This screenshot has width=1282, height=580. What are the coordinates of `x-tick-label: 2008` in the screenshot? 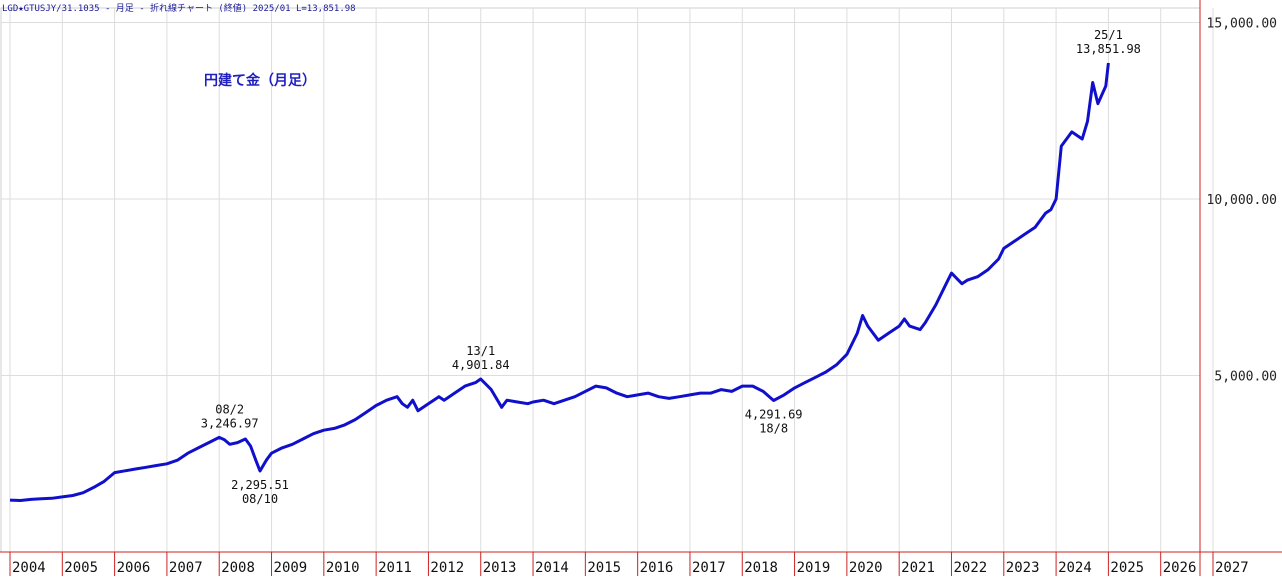 It's located at (238, 568).